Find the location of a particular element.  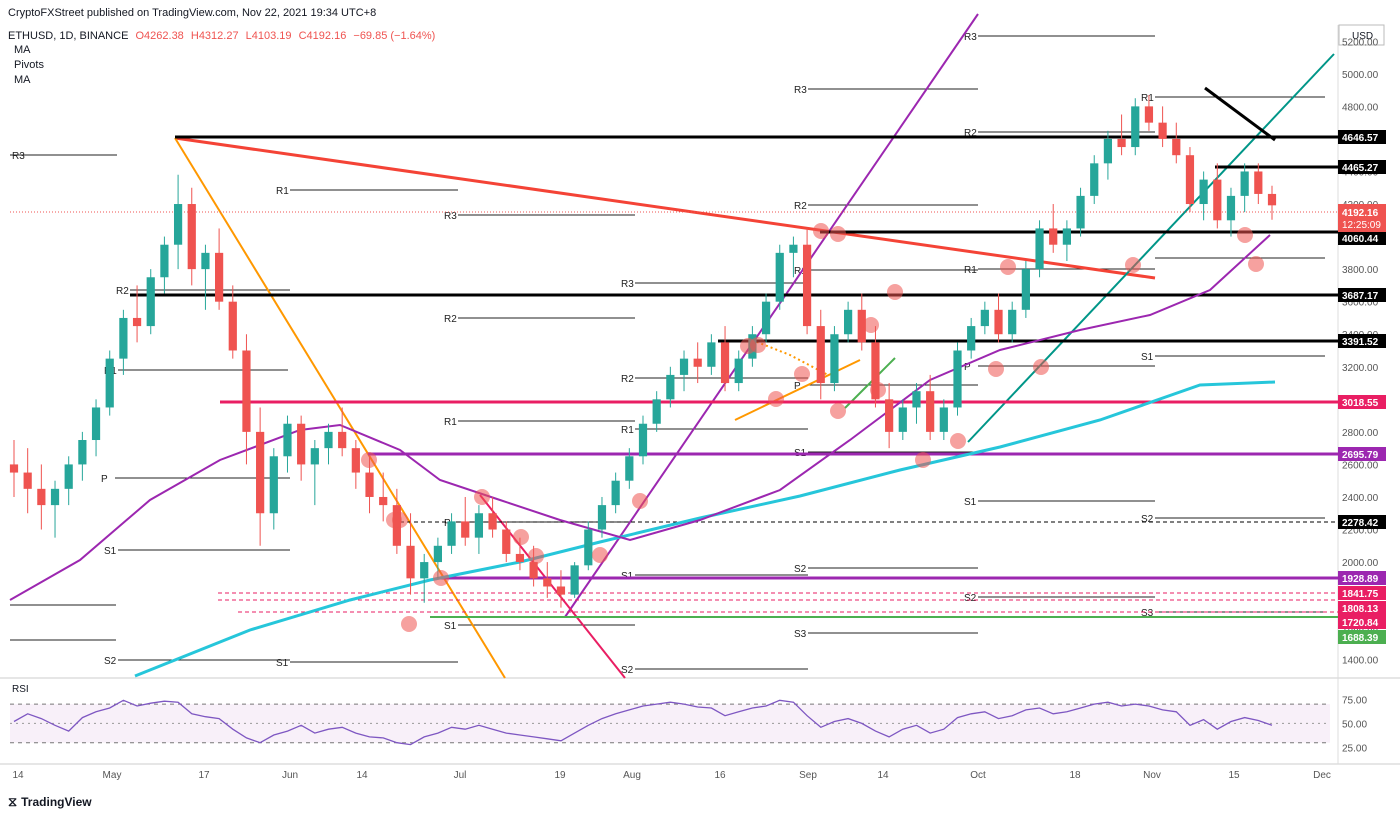

price-level-label: 1720.84 is located at coordinates (1360, 623).